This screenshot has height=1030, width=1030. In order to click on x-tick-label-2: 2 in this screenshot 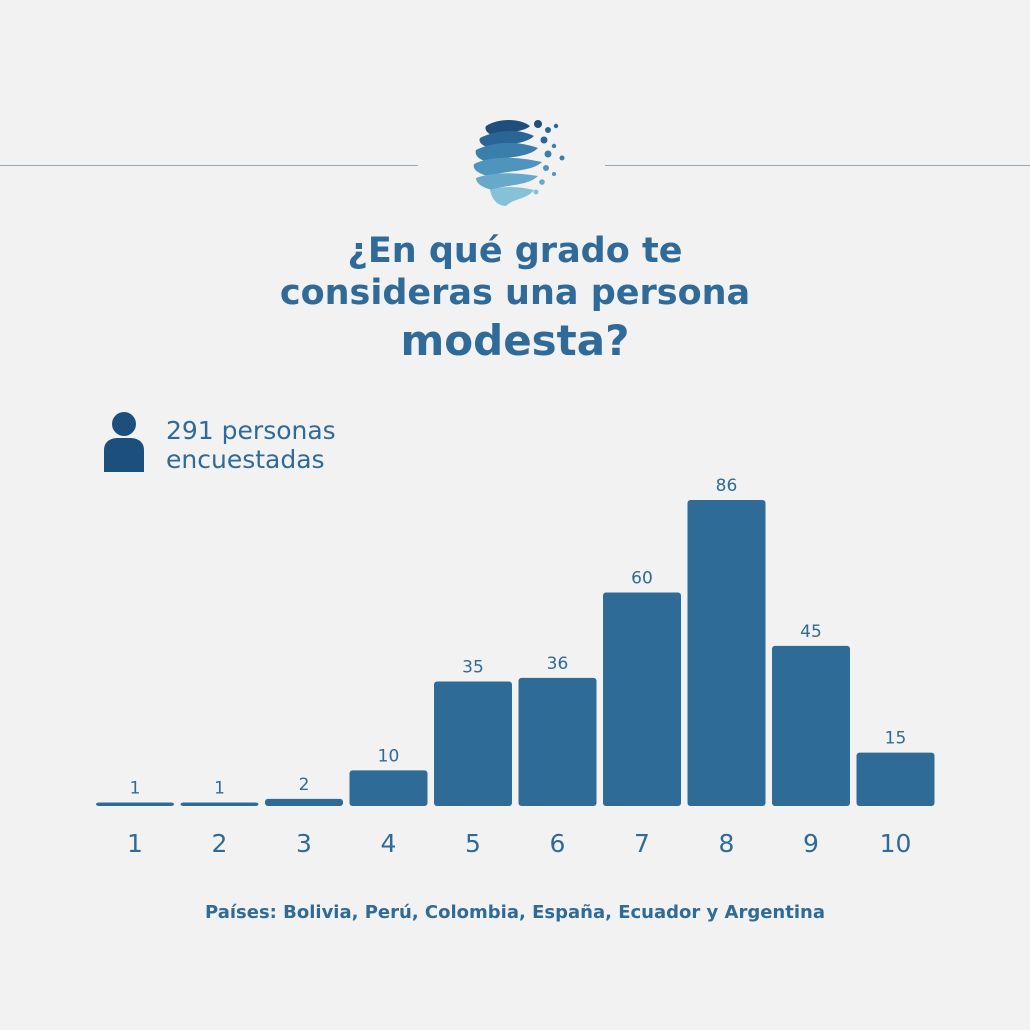, I will do `click(220, 843)`.